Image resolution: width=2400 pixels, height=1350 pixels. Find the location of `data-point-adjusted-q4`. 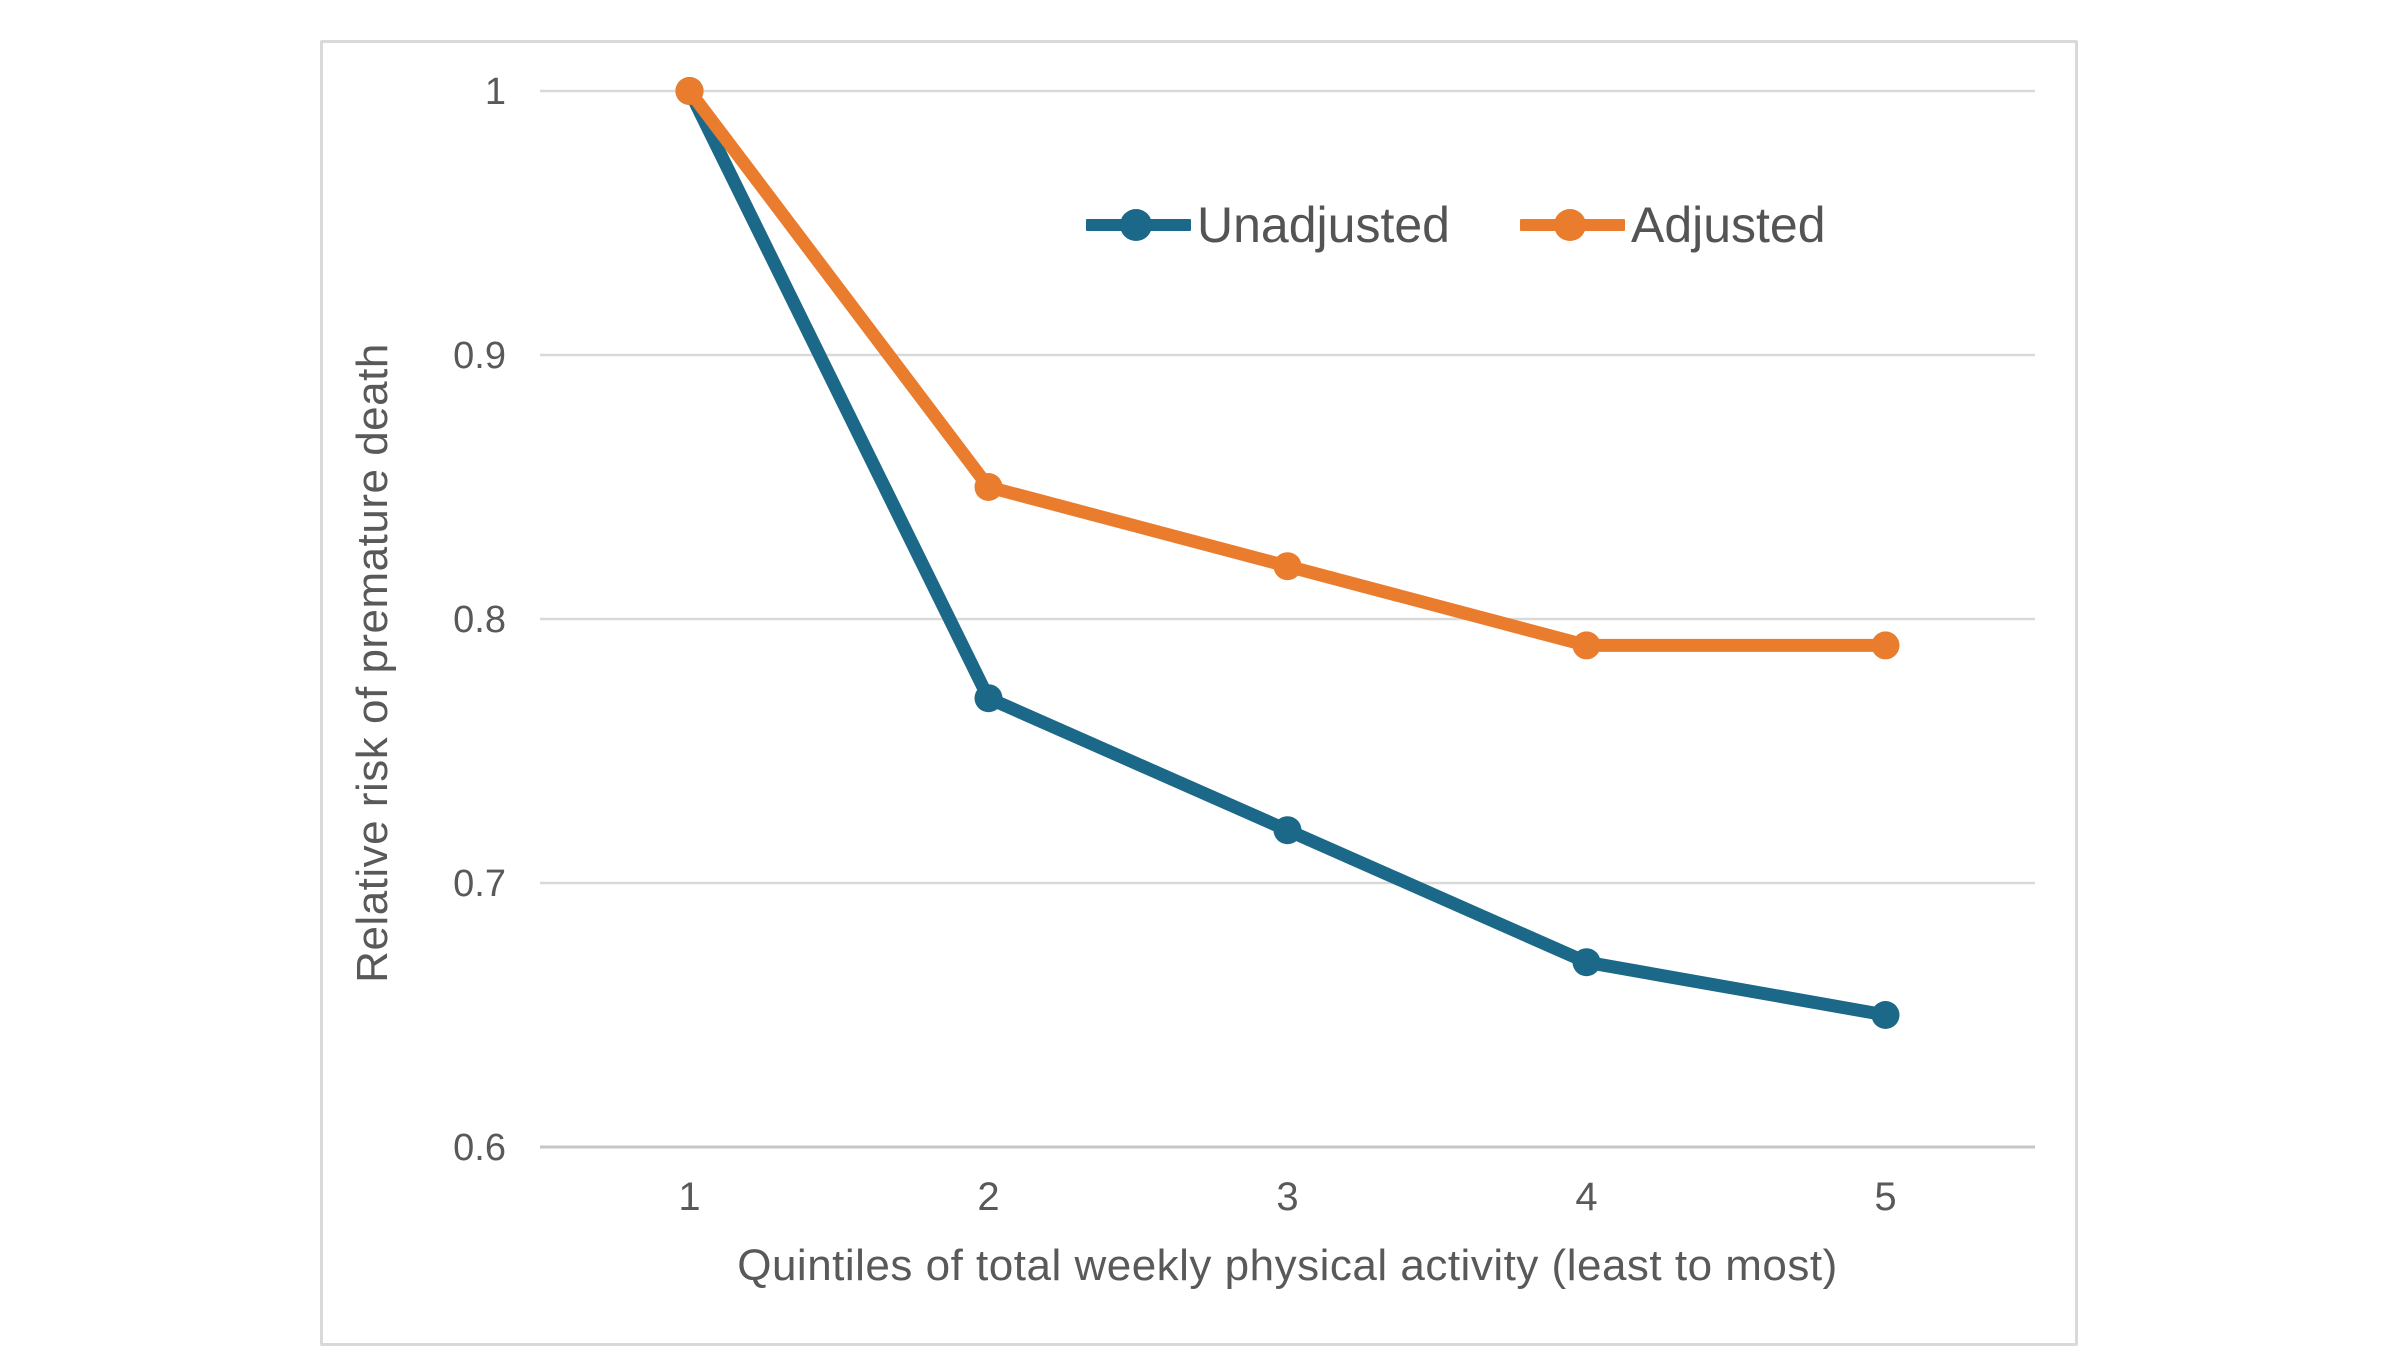

data-point-adjusted-q4 is located at coordinates (1586, 645).